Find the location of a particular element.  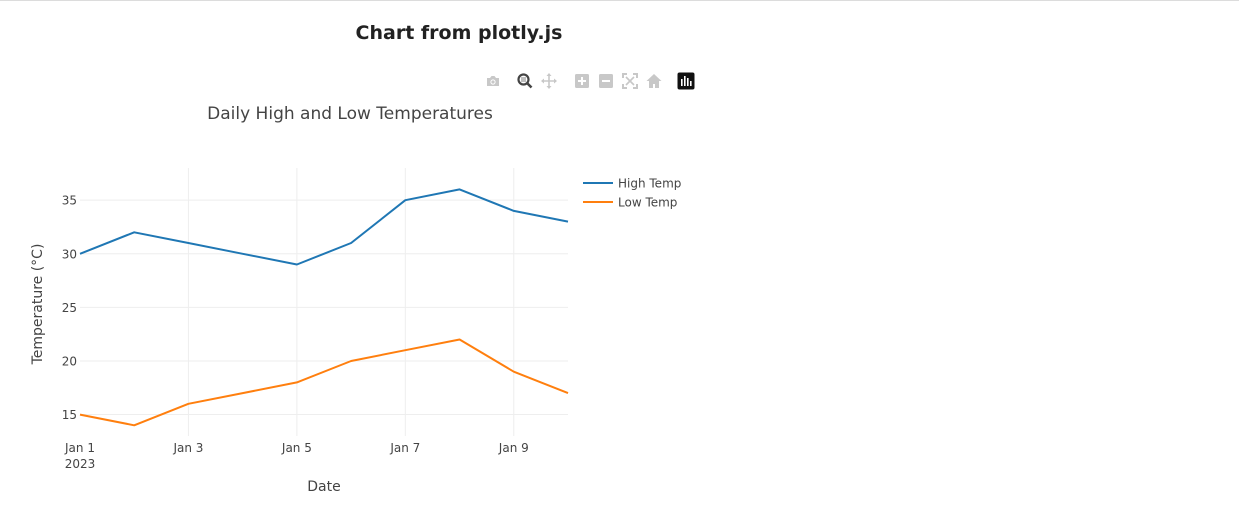

top-divider is located at coordinates (619, 0).